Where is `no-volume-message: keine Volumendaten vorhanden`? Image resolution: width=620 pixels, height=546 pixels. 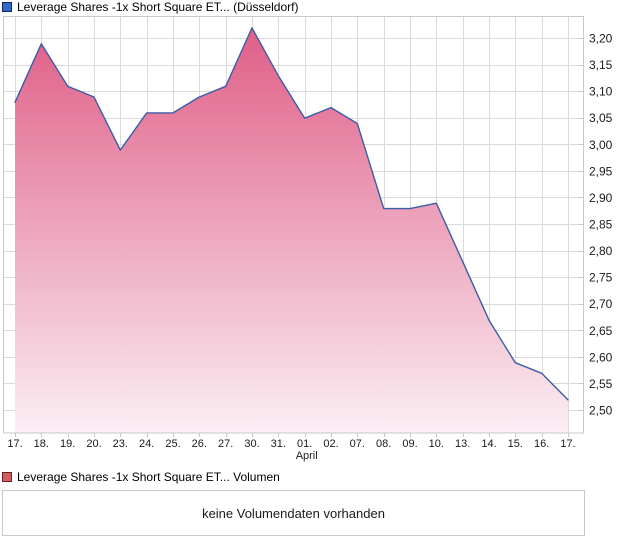
no-volume-message: keine Volumendaten vorhanden is located at coordinates (293, 513).